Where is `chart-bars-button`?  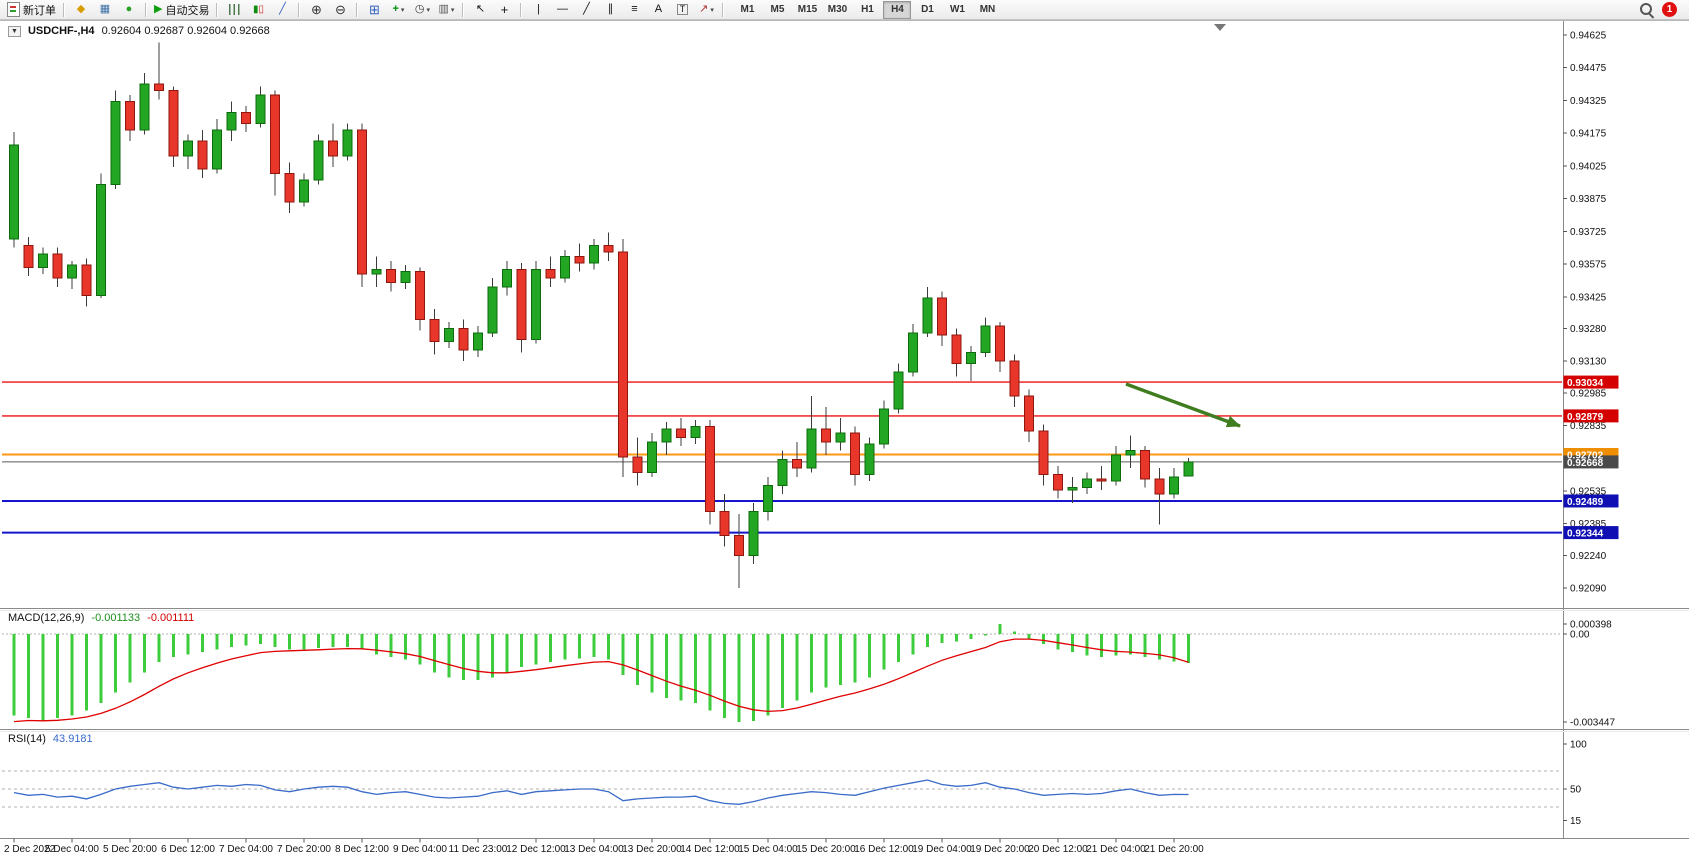
chart-bars-button is located at coordinates (234, 9).